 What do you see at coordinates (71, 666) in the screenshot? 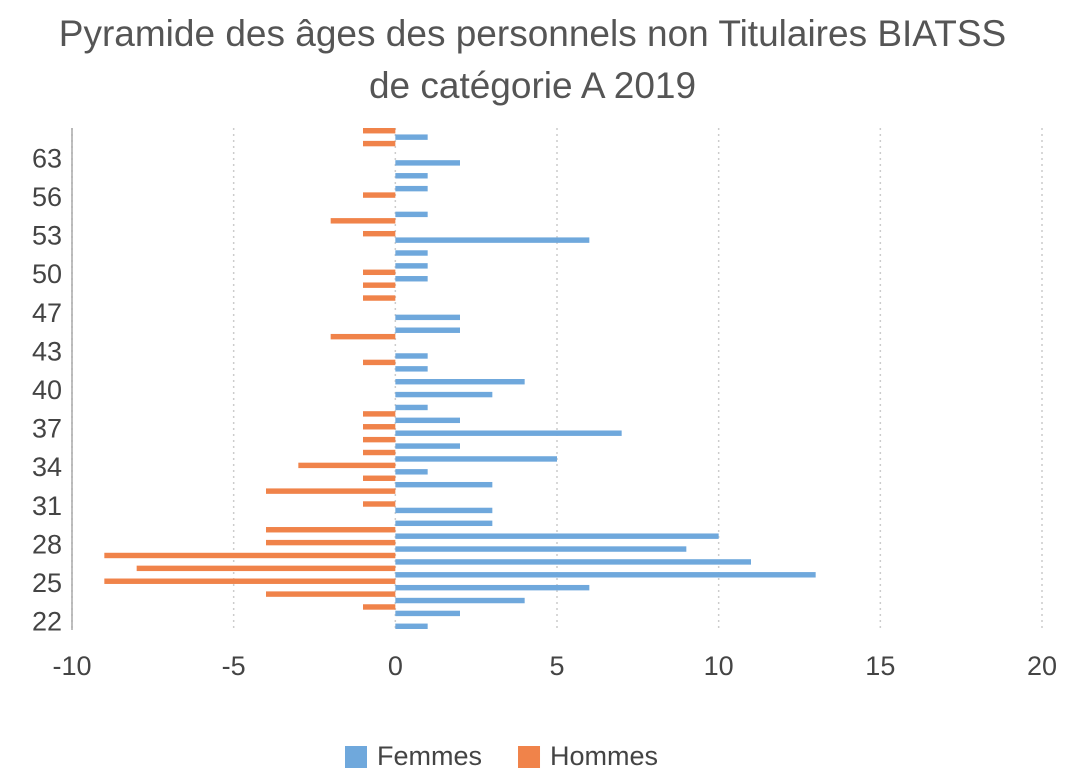
I see `x-tick-label: -10` at bounding box center [71, 666].